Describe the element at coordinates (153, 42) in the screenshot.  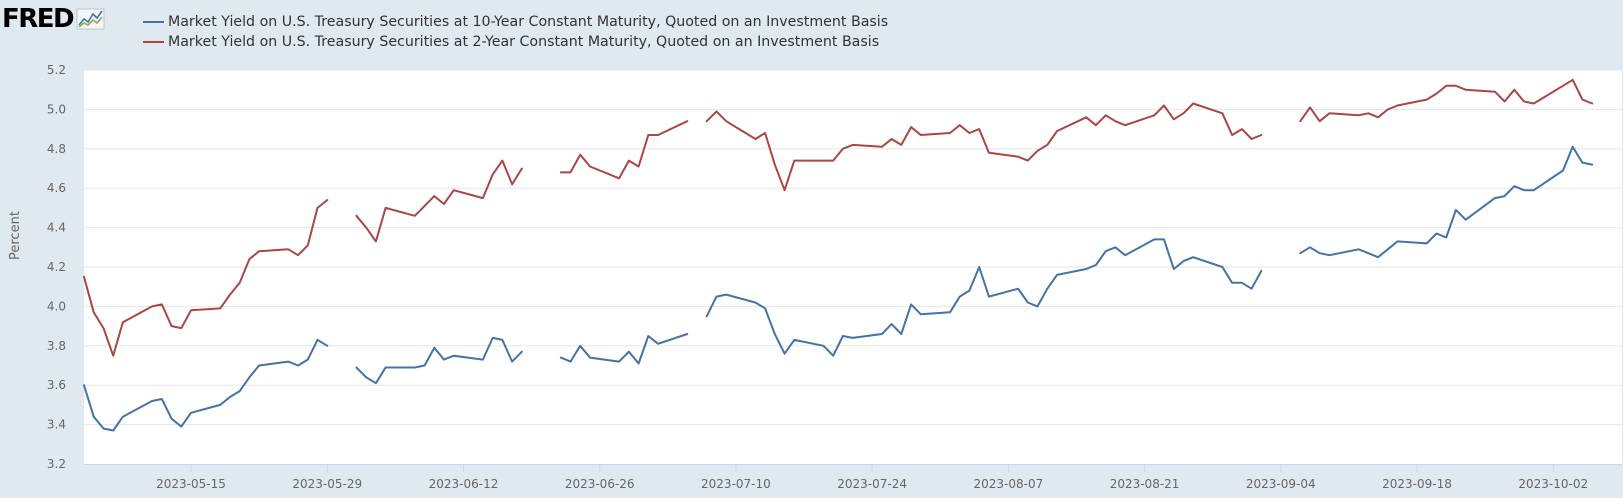
I see `legend-swatch-2y` at that location.